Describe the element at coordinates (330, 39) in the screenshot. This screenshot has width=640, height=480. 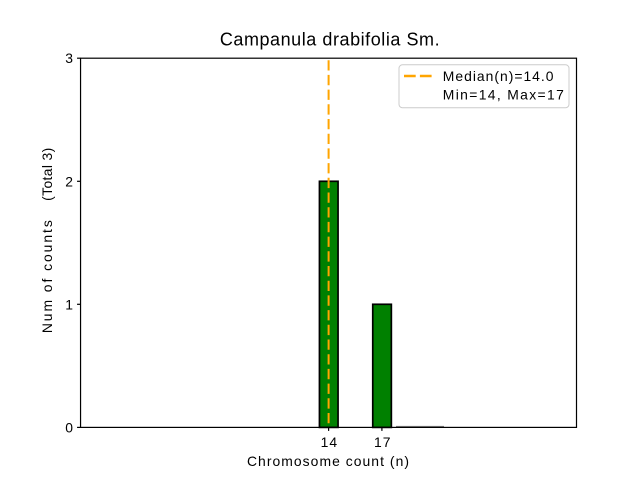
I see `svg-text: Campanula drabifolia Sm.` at that location.